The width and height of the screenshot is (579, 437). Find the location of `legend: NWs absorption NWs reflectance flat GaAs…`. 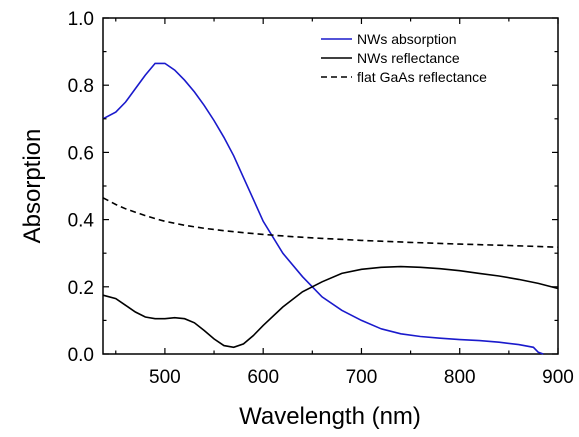

legend: NWs absorption NWs reflectance flat GaAs… is located at coordinates (404, 58).